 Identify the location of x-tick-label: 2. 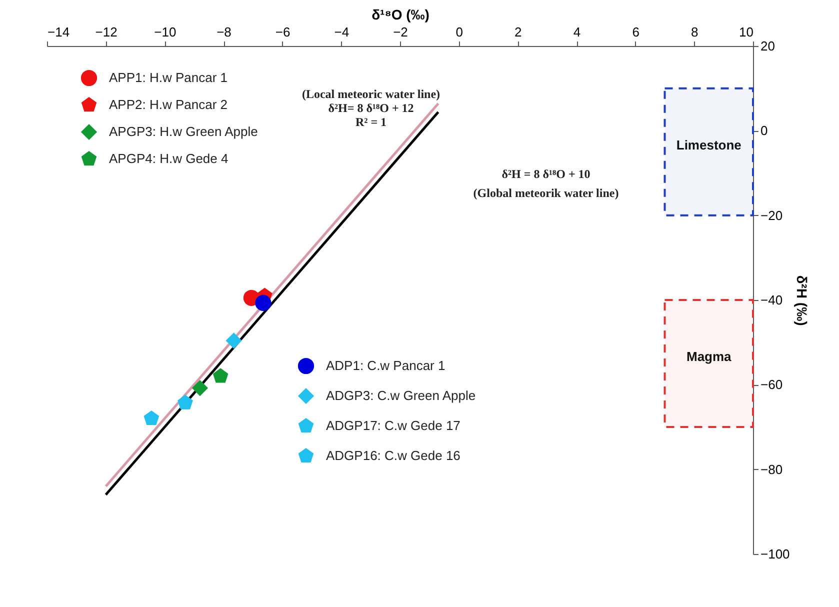
(518, 32).